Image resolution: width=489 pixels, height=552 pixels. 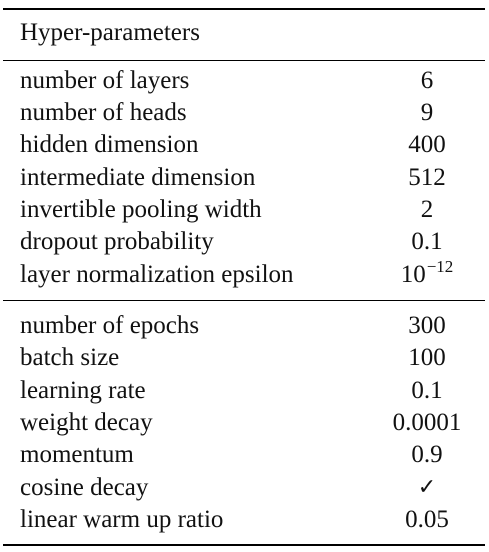 What do you see at coordinates (427, 519) in the screenshot?
I see `param-value: 0.05` at bounding box center [427, 519].